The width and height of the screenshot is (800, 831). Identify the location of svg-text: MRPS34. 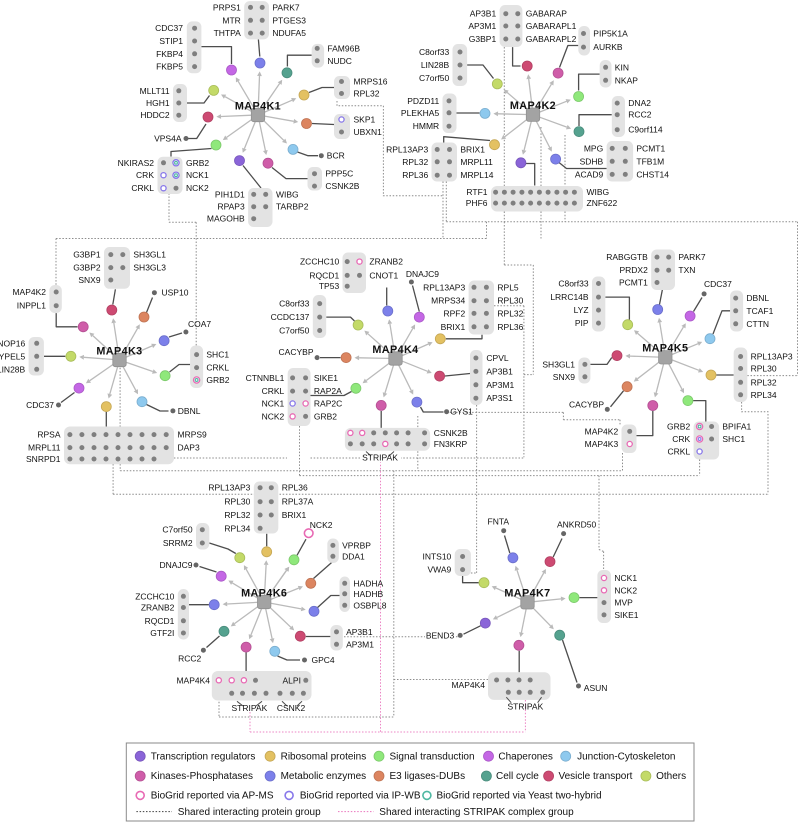
(448, 301).